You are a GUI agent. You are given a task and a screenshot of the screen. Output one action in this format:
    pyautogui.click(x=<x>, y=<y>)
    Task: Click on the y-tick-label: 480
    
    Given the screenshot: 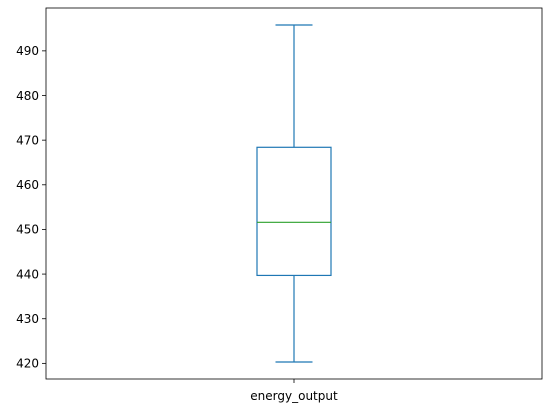 What is the action you would take?
    pyautogui.click(x=27, y=96)
    